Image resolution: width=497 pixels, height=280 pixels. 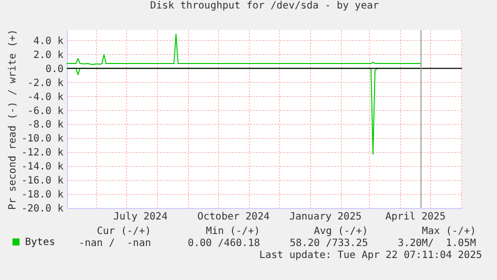 I want to click on y-tick-label: -18.0 k, so click(x=42, y=195).